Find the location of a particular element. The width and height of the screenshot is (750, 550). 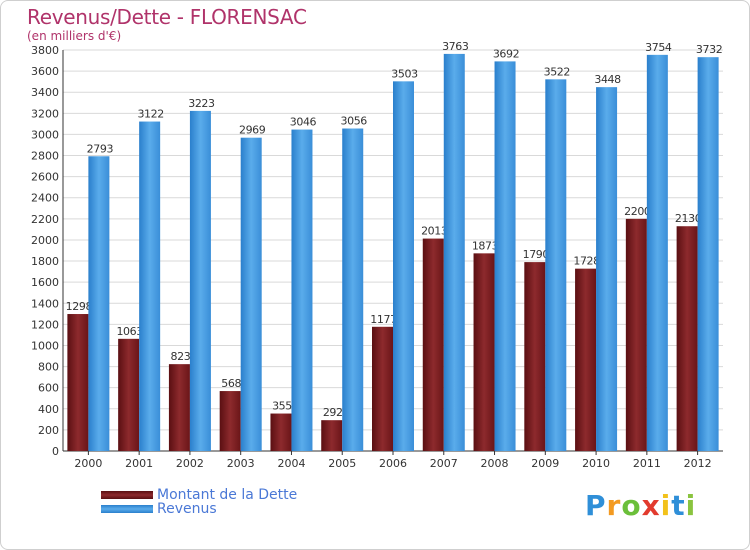

y-tick-label: 3800 is located at coordinates (45, 50).